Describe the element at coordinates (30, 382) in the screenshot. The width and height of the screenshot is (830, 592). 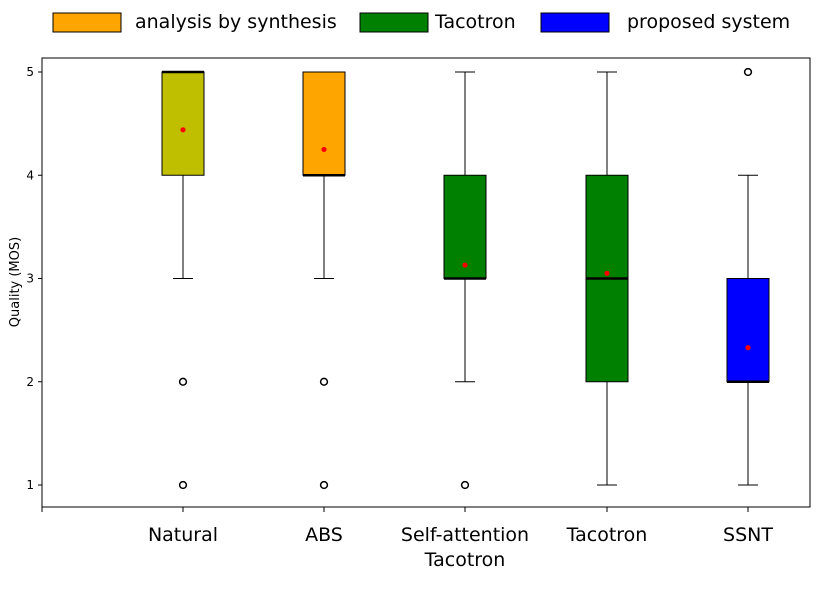
I see `y-tick-label: 2` at that location.